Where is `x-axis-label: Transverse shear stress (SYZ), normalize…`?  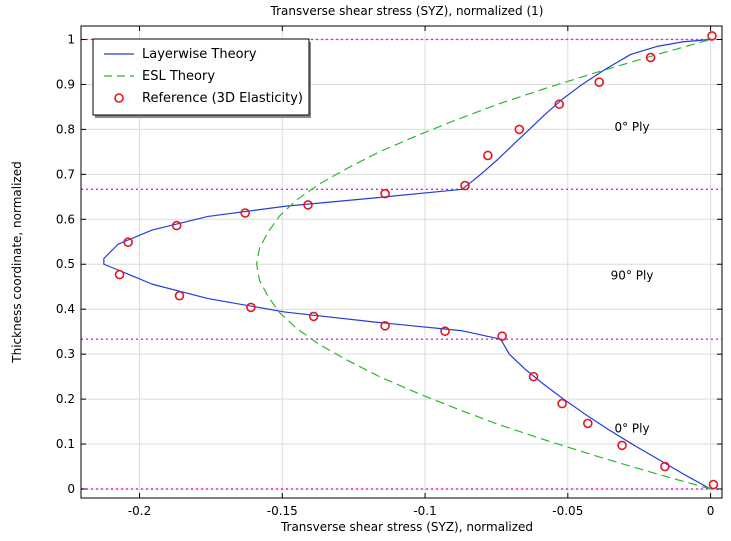
x-axis-label: Transverse shear stress (SYZ), normalize… is located at coordinates (406, 527).